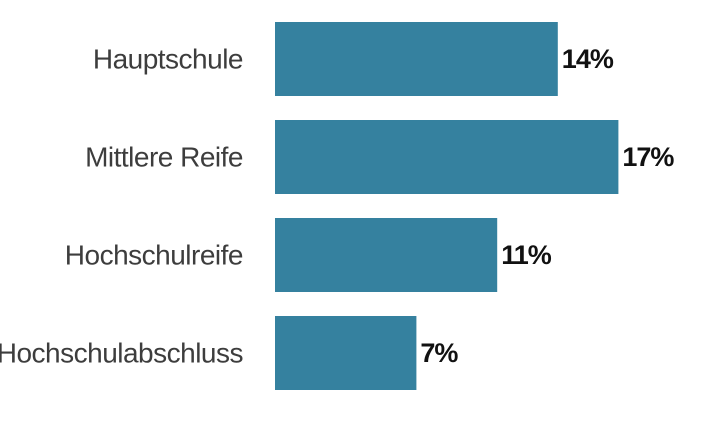  What do you see at coordinates (526, 255) in the screenshot?
I see `value-label-hochschulreife: 11%` at bounding box center [526, 255].